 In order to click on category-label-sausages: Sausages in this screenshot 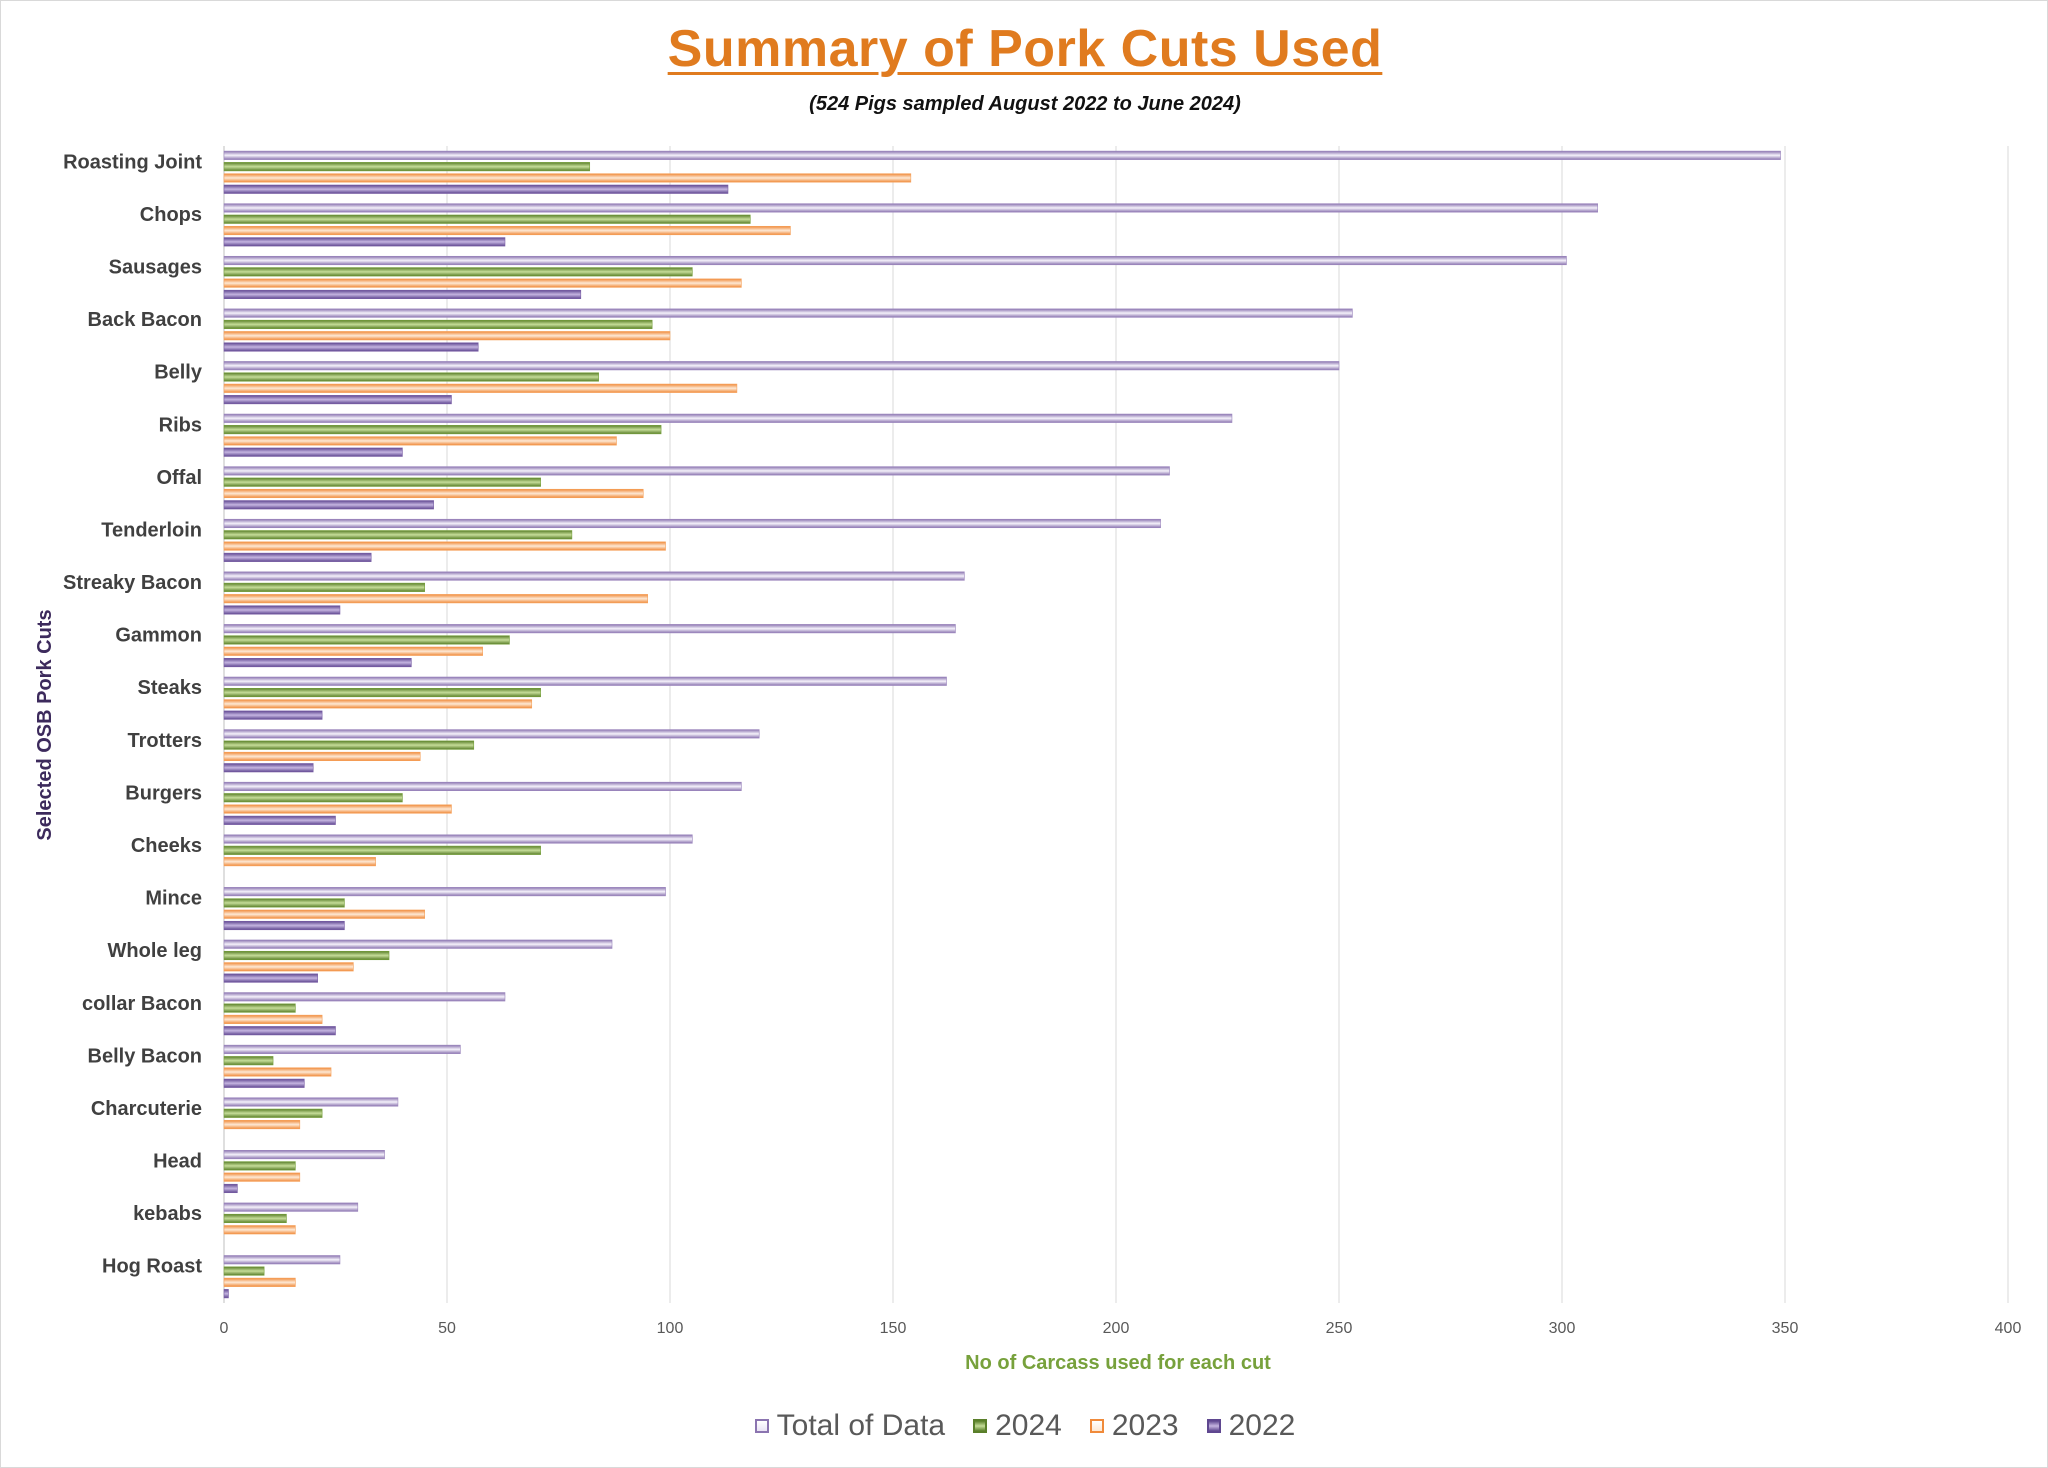, I will do `click(155, 267)`.